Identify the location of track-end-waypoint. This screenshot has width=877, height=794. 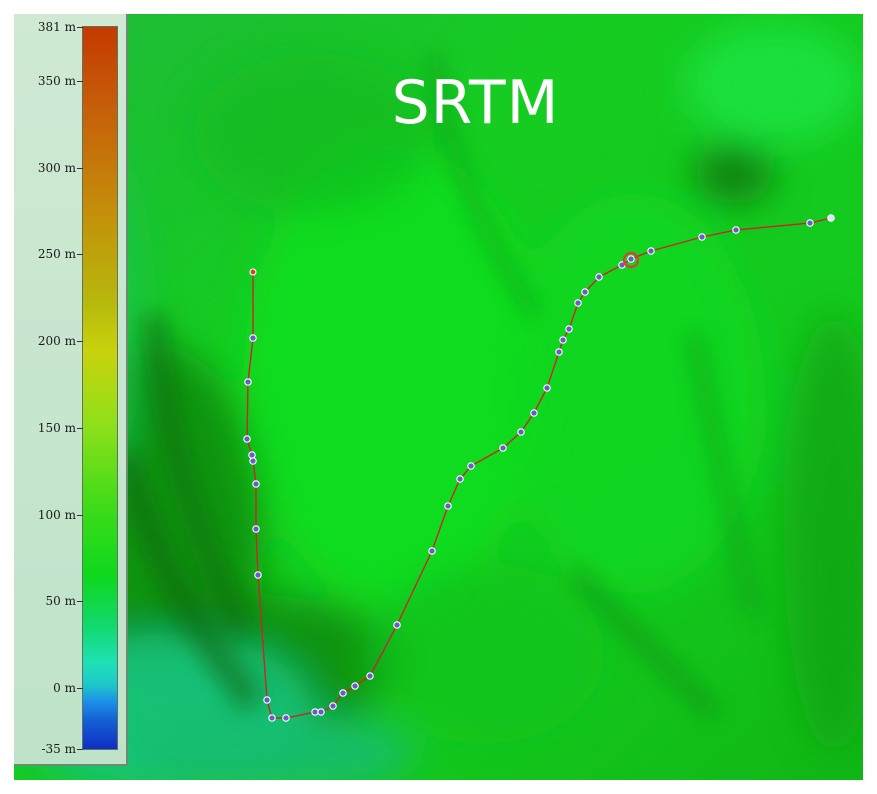
(831, 218).